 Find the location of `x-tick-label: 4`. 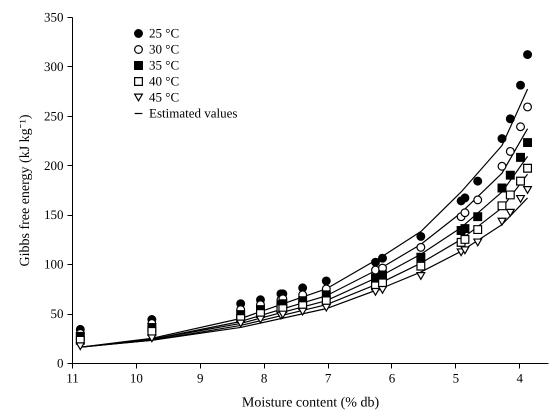

x-tick-label: 4 is located at coordinates (520, 378).